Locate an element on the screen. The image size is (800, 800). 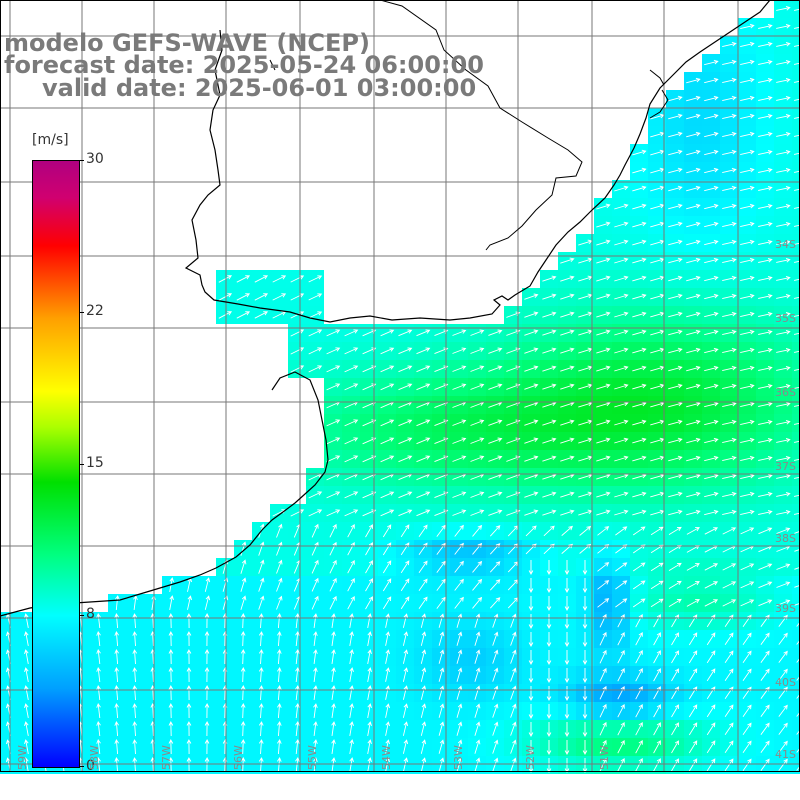
longitude-label: 55W is located at coordinates (312, 757).